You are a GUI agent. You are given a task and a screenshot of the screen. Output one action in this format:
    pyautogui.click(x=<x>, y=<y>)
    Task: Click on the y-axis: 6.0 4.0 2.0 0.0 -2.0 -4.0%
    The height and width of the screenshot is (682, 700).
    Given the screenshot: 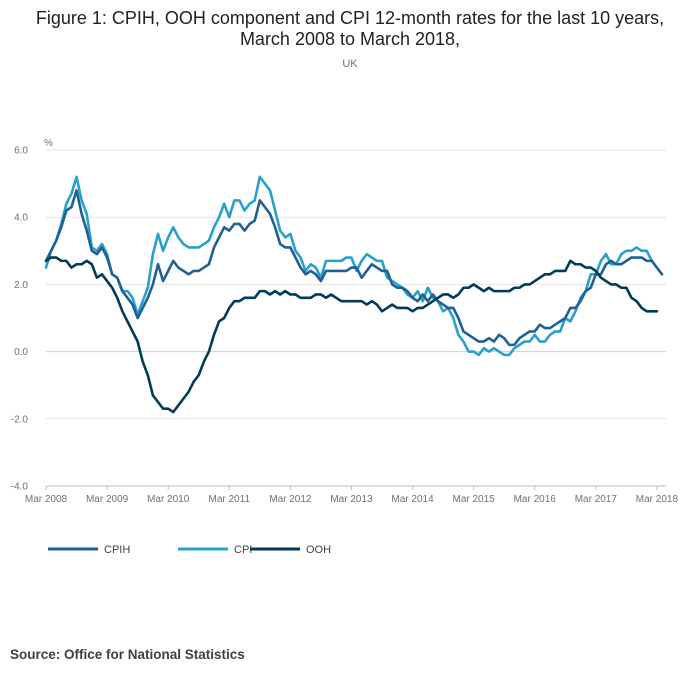 What is the action you would take?
    pyautogui.click(x=32, y=315)
    